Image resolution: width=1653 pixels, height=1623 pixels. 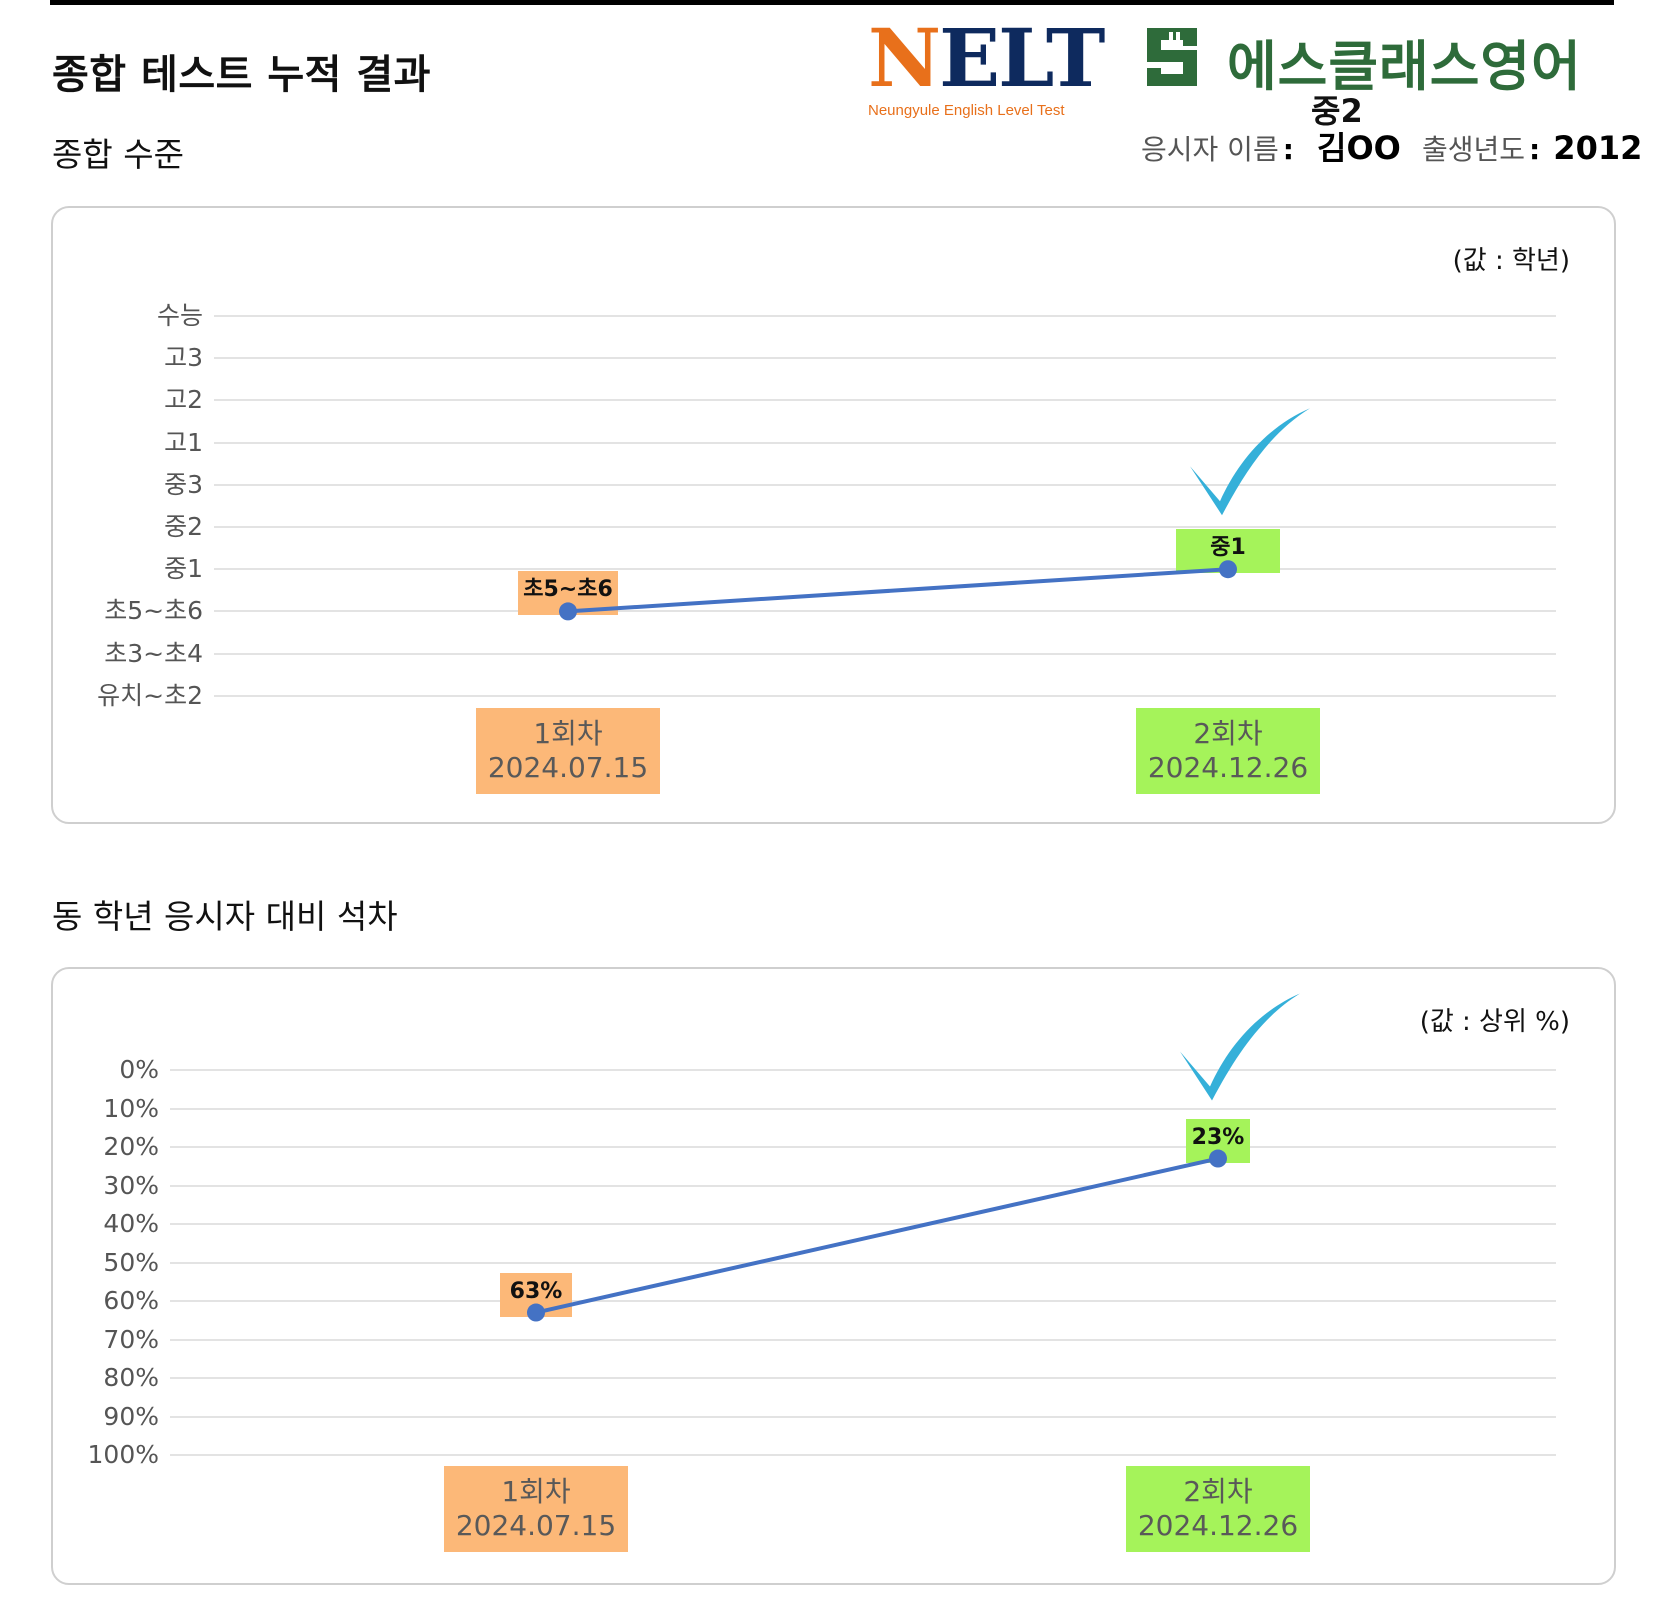 I want to click on name-label: 응시자 이름, so click(x=1210, y=149).